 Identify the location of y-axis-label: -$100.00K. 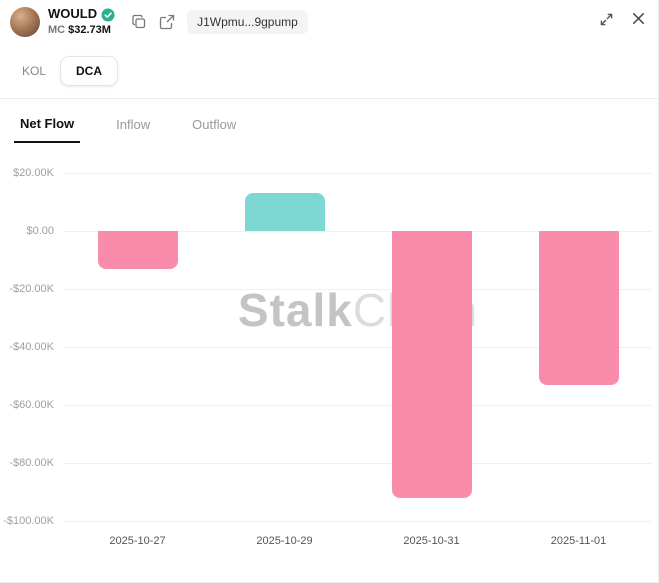
(28, 521).